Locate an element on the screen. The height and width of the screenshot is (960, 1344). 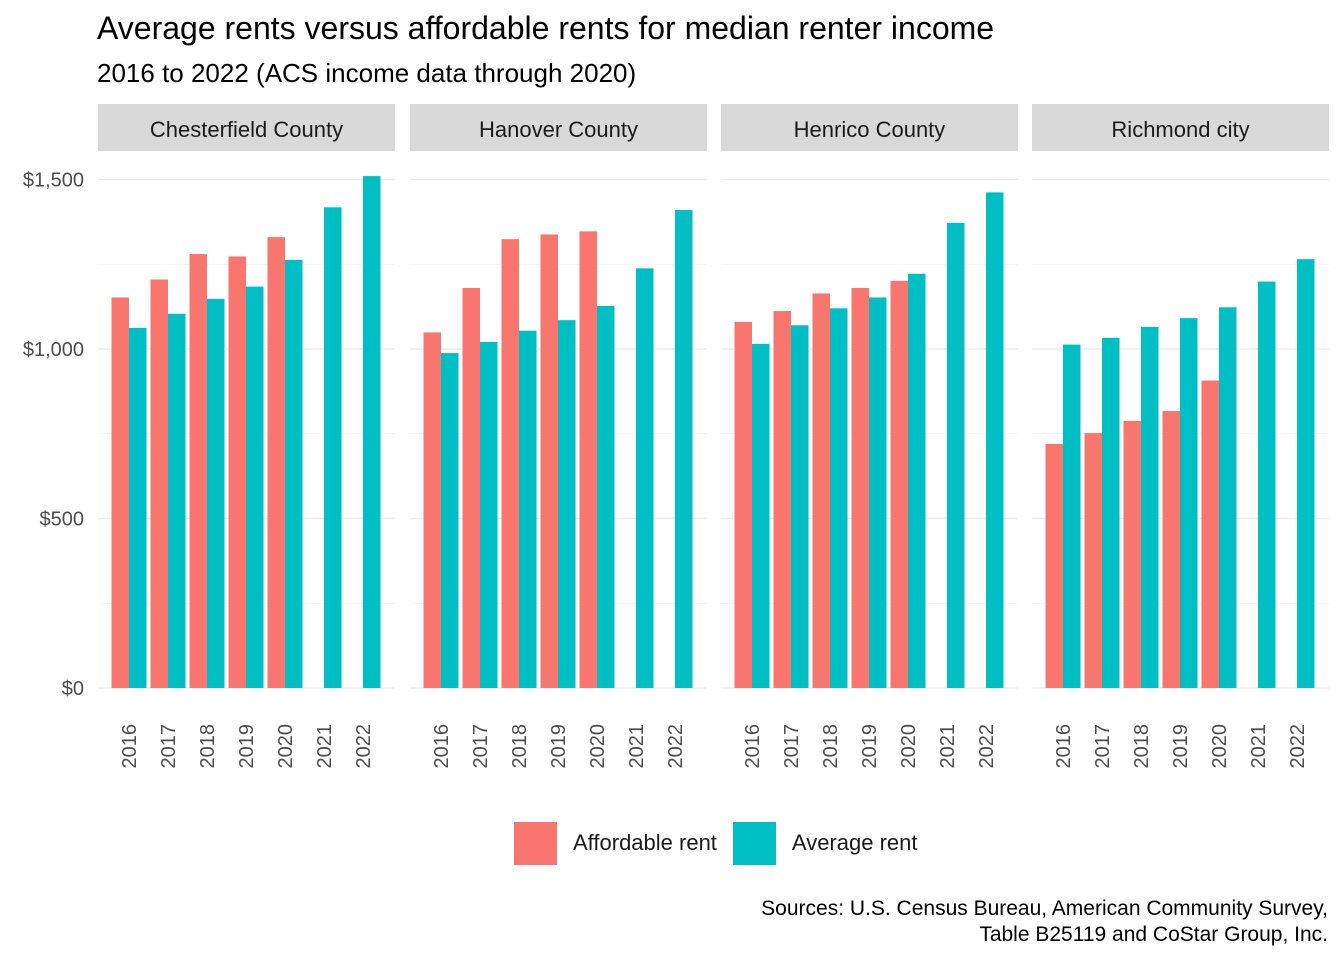
legend-swatch-average is located at coordinates (754, 843).